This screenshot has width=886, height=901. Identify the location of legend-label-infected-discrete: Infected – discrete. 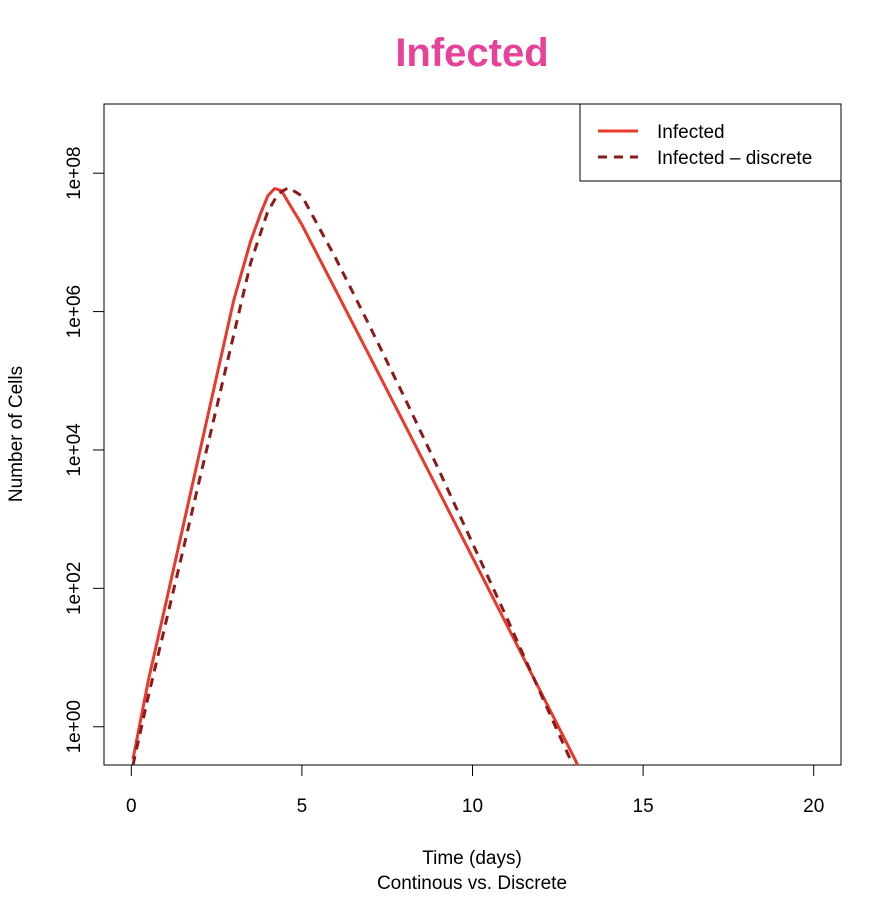
(734, 158).